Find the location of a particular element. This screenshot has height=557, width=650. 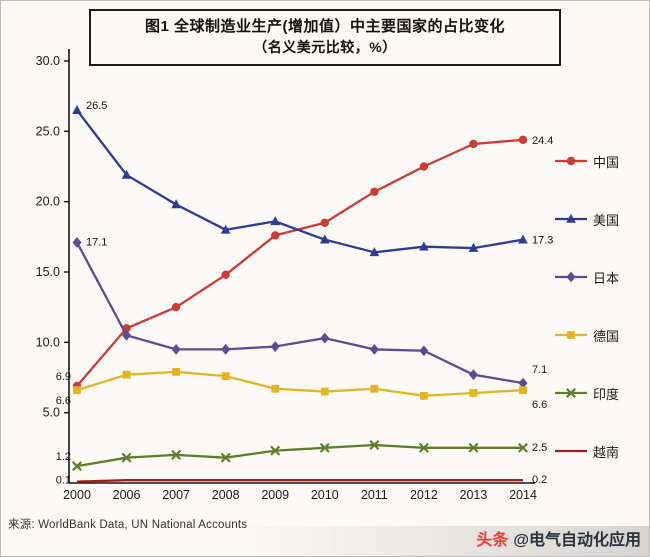

point-label-japan-first: 17.1 is located at coordinates (96, 242).